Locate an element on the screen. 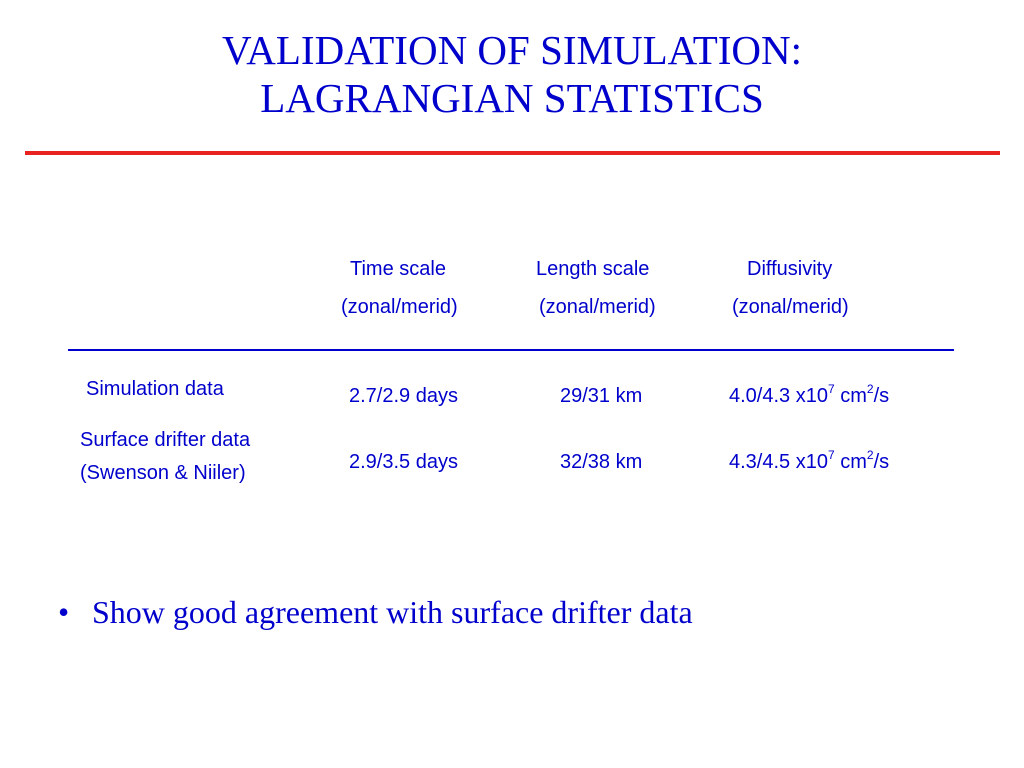 The image size is (1024, 768). header-diffusivity: Diffusivity is located at coordinates (790, 269).